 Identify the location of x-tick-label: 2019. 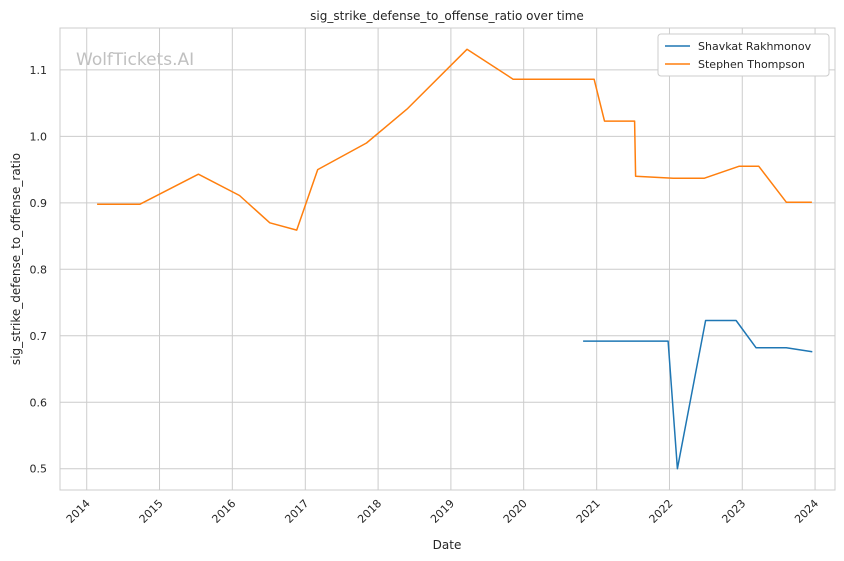
(442, 511).